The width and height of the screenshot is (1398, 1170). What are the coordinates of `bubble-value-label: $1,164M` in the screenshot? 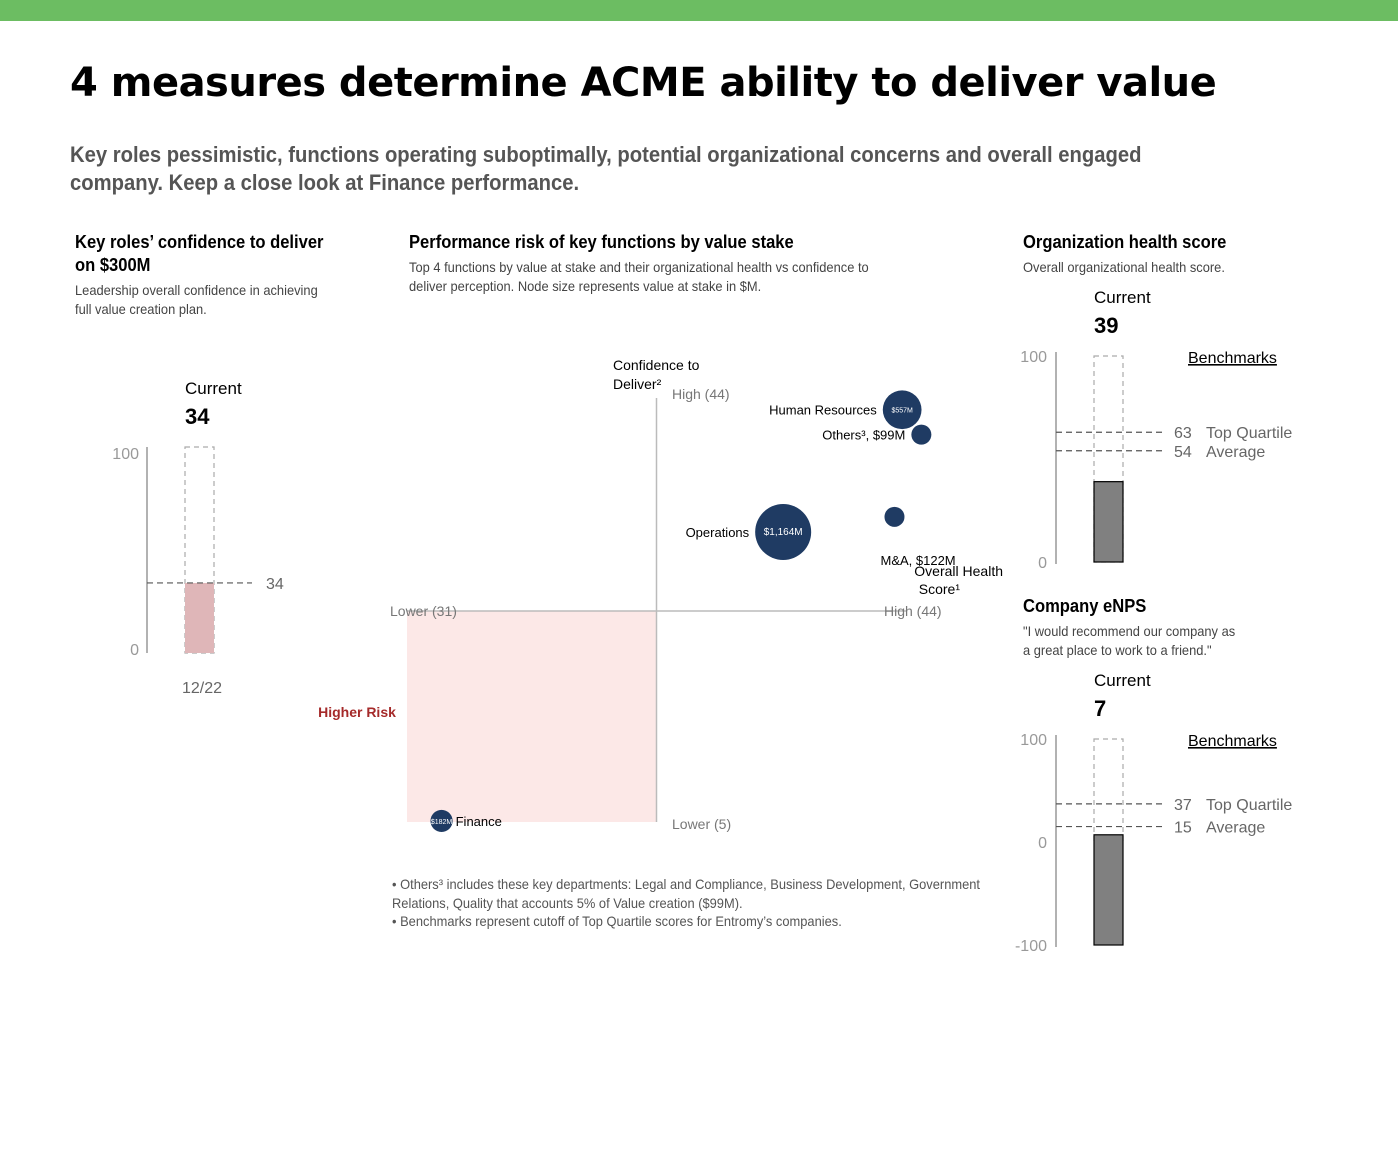 It's located at (783, 532).